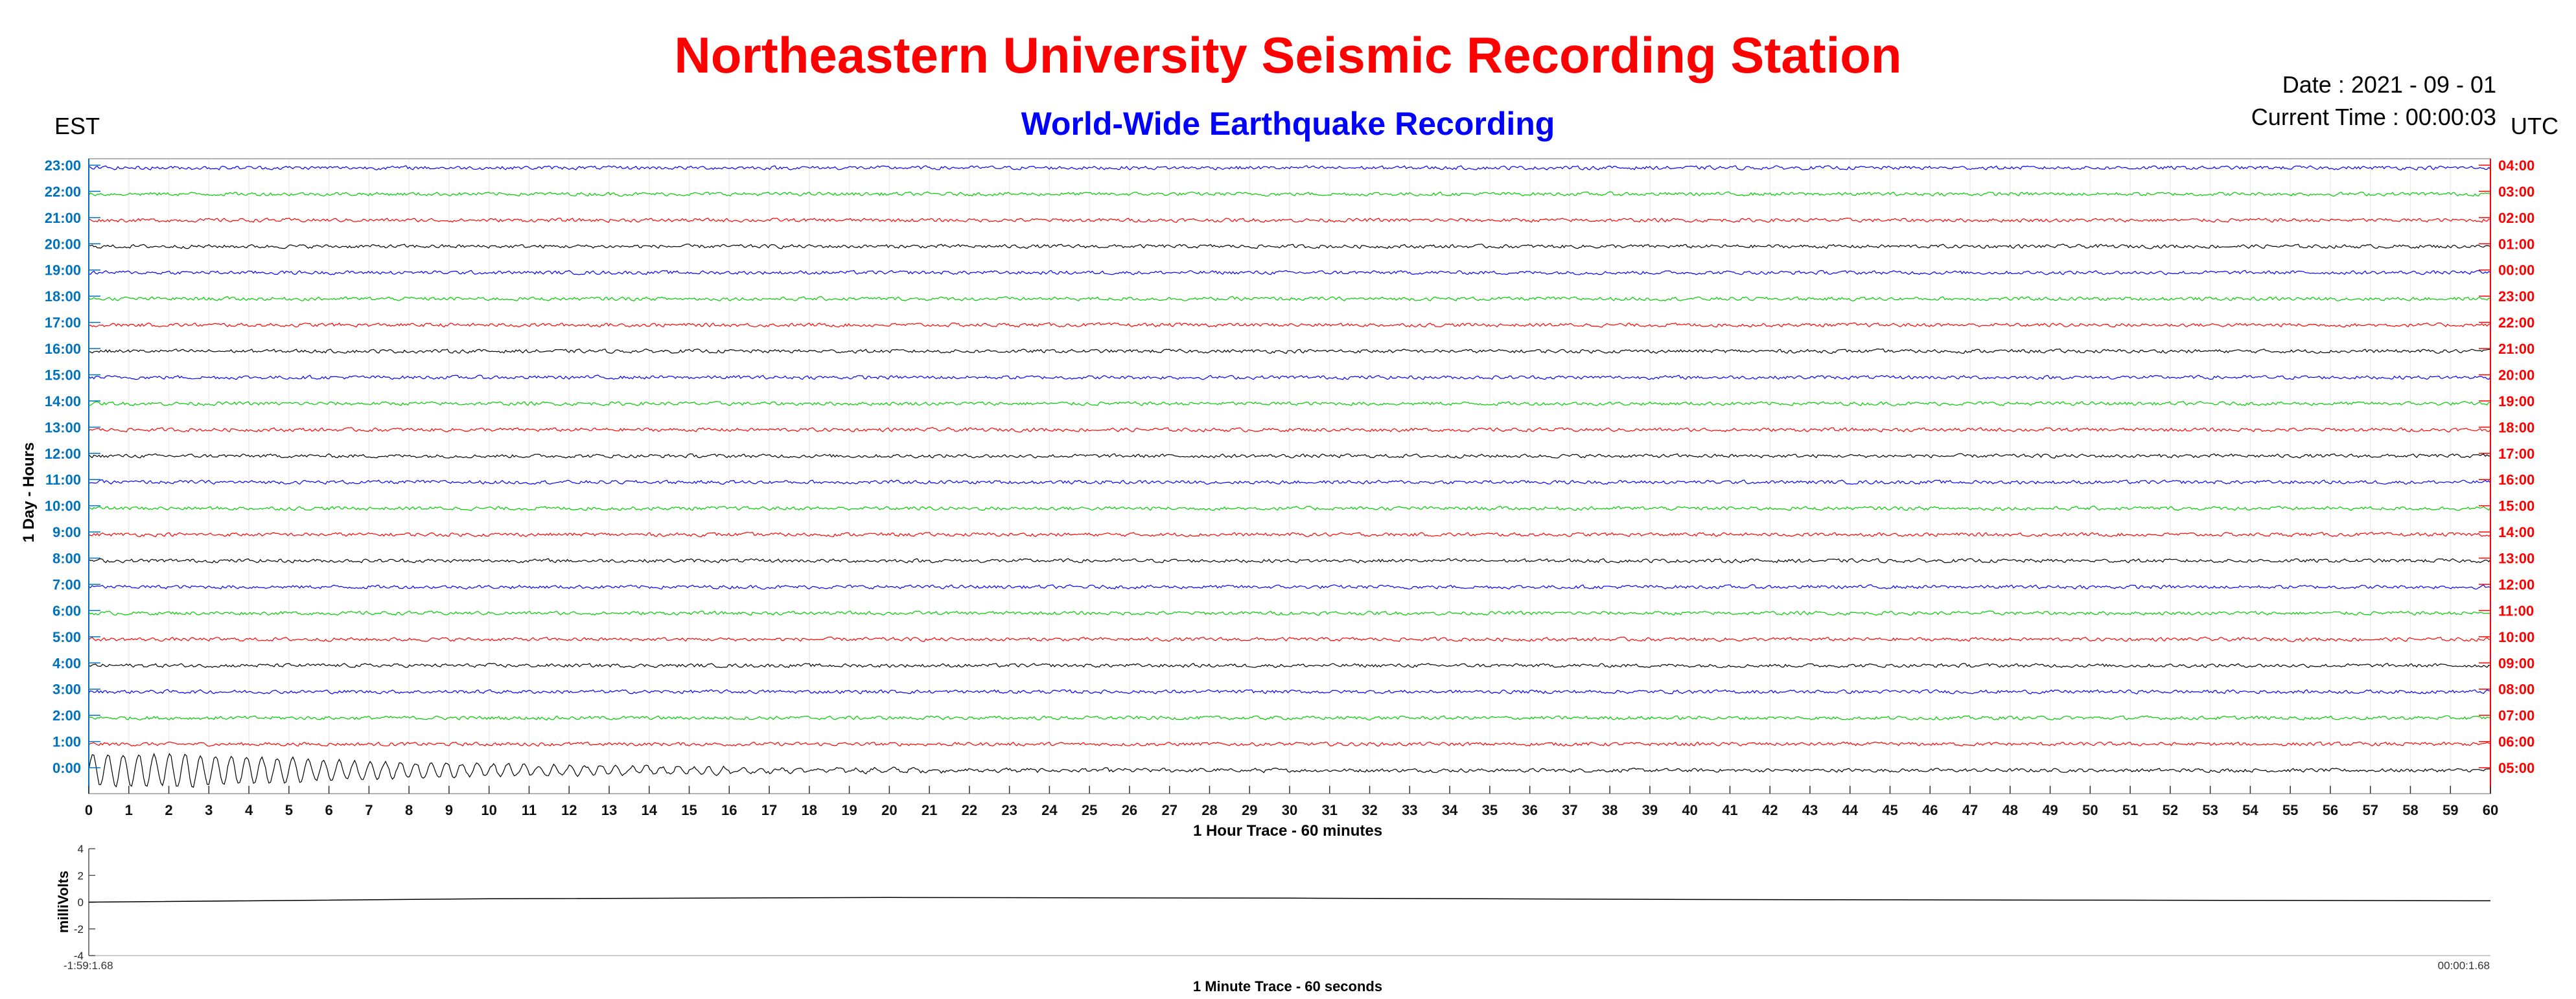 Image resolution: width=2576 pixels, height=999 pixels. What do you see at coordinates (569, 810) in the screenshot?
I see `x-tick-label: 12` at bounding box center [569, 810].